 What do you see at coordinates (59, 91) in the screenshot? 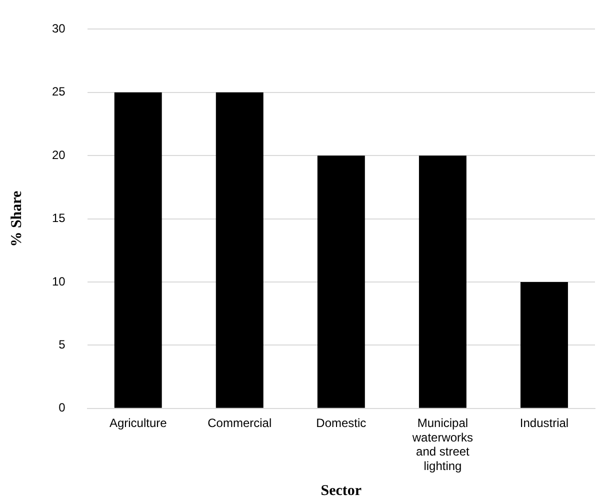
I see `y-tick-label: 25` at bounding box center [59, 91].